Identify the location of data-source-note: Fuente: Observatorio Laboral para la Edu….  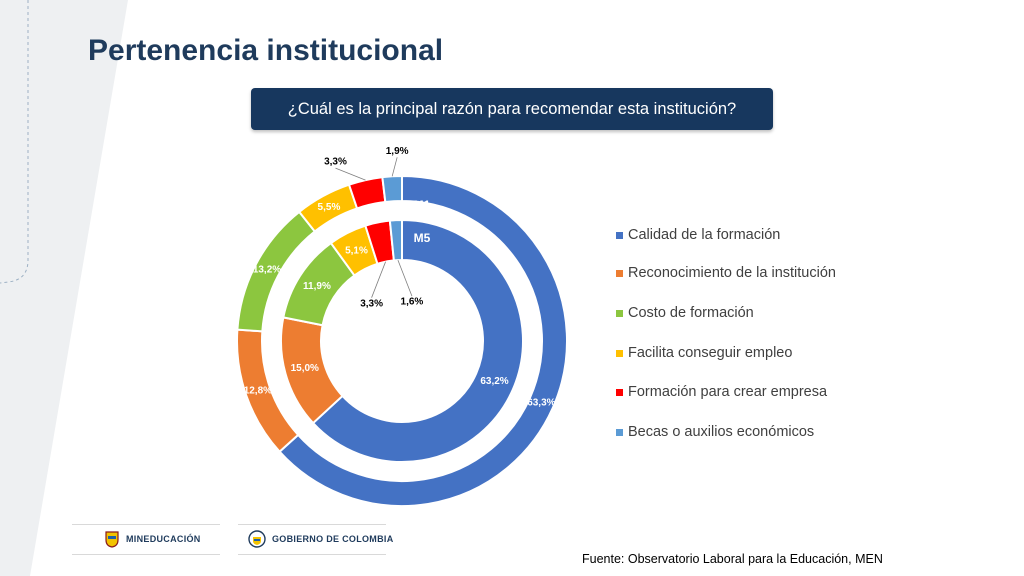
(732, 559).